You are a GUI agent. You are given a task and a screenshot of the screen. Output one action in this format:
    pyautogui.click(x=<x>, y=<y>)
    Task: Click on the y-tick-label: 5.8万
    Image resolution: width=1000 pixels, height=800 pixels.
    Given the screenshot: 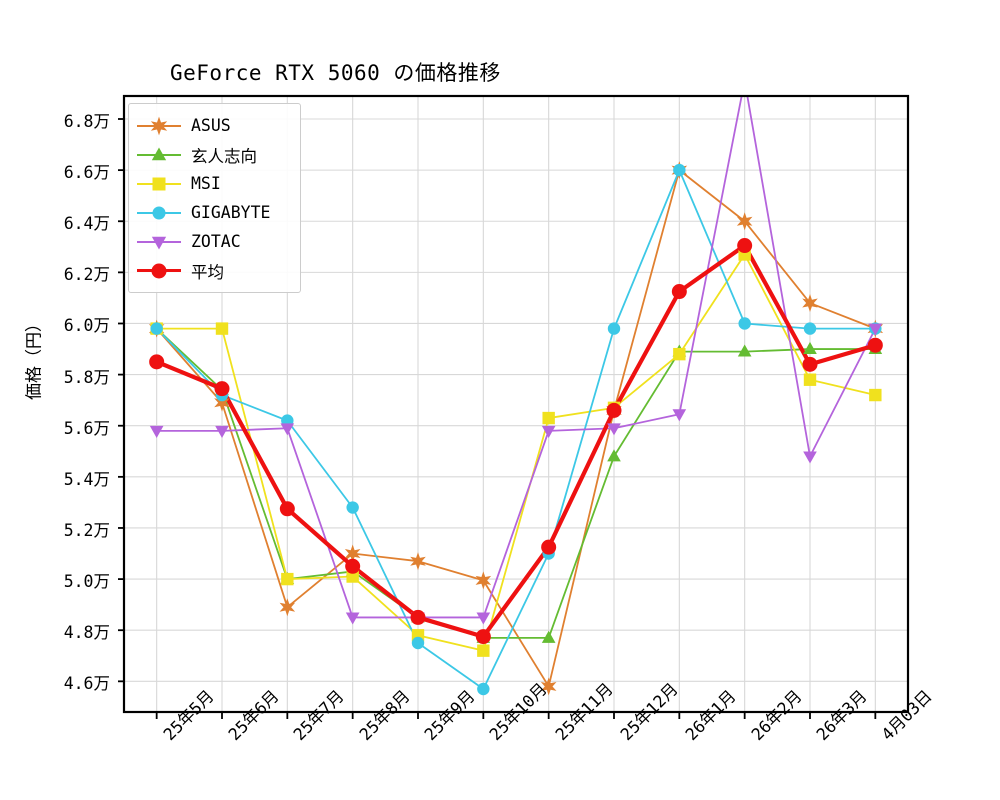 What is the action you would take?
    pyautogui.click(x=86, y=377)
    